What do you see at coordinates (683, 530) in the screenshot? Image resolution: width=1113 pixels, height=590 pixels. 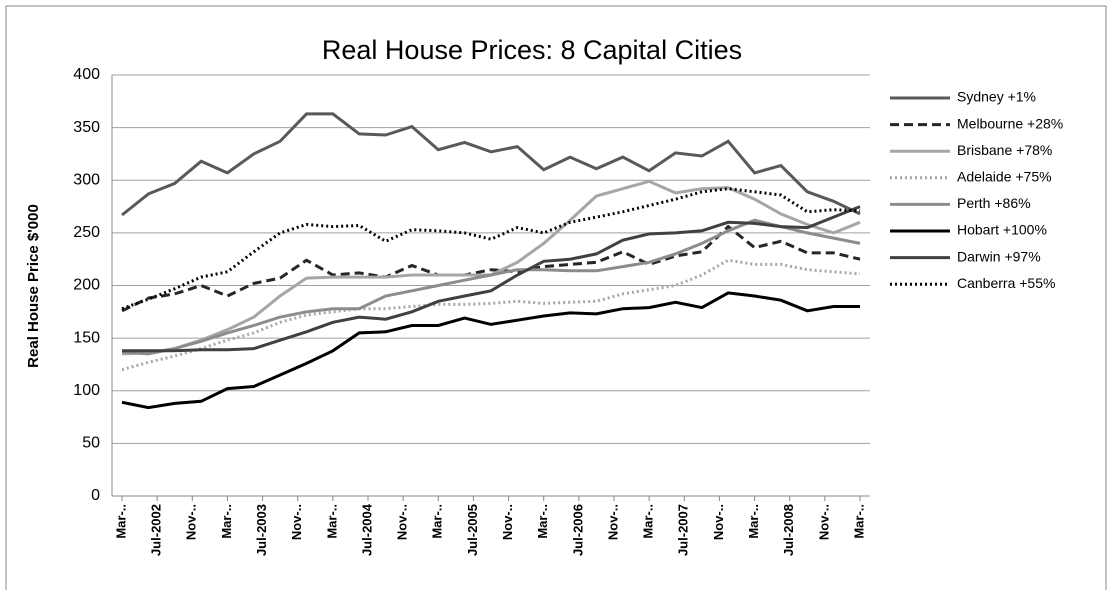 I see `x-tick-label: Jul-2007` at bounding box center [683, 530].